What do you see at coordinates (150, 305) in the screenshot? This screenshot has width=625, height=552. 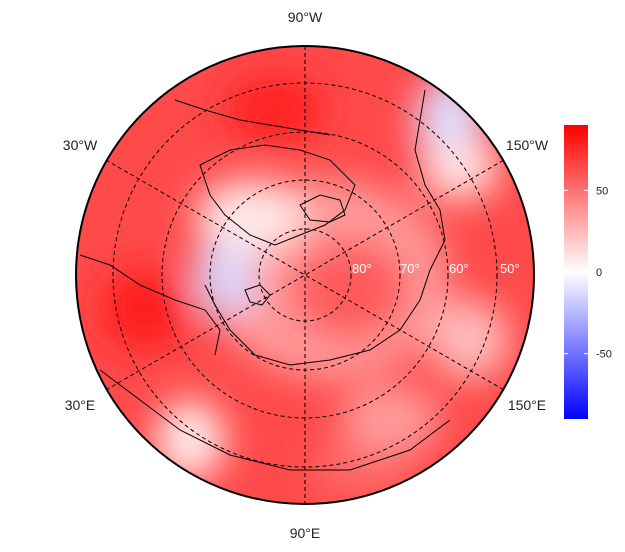 I see `europe-coast` at bounding box center [150, 305].